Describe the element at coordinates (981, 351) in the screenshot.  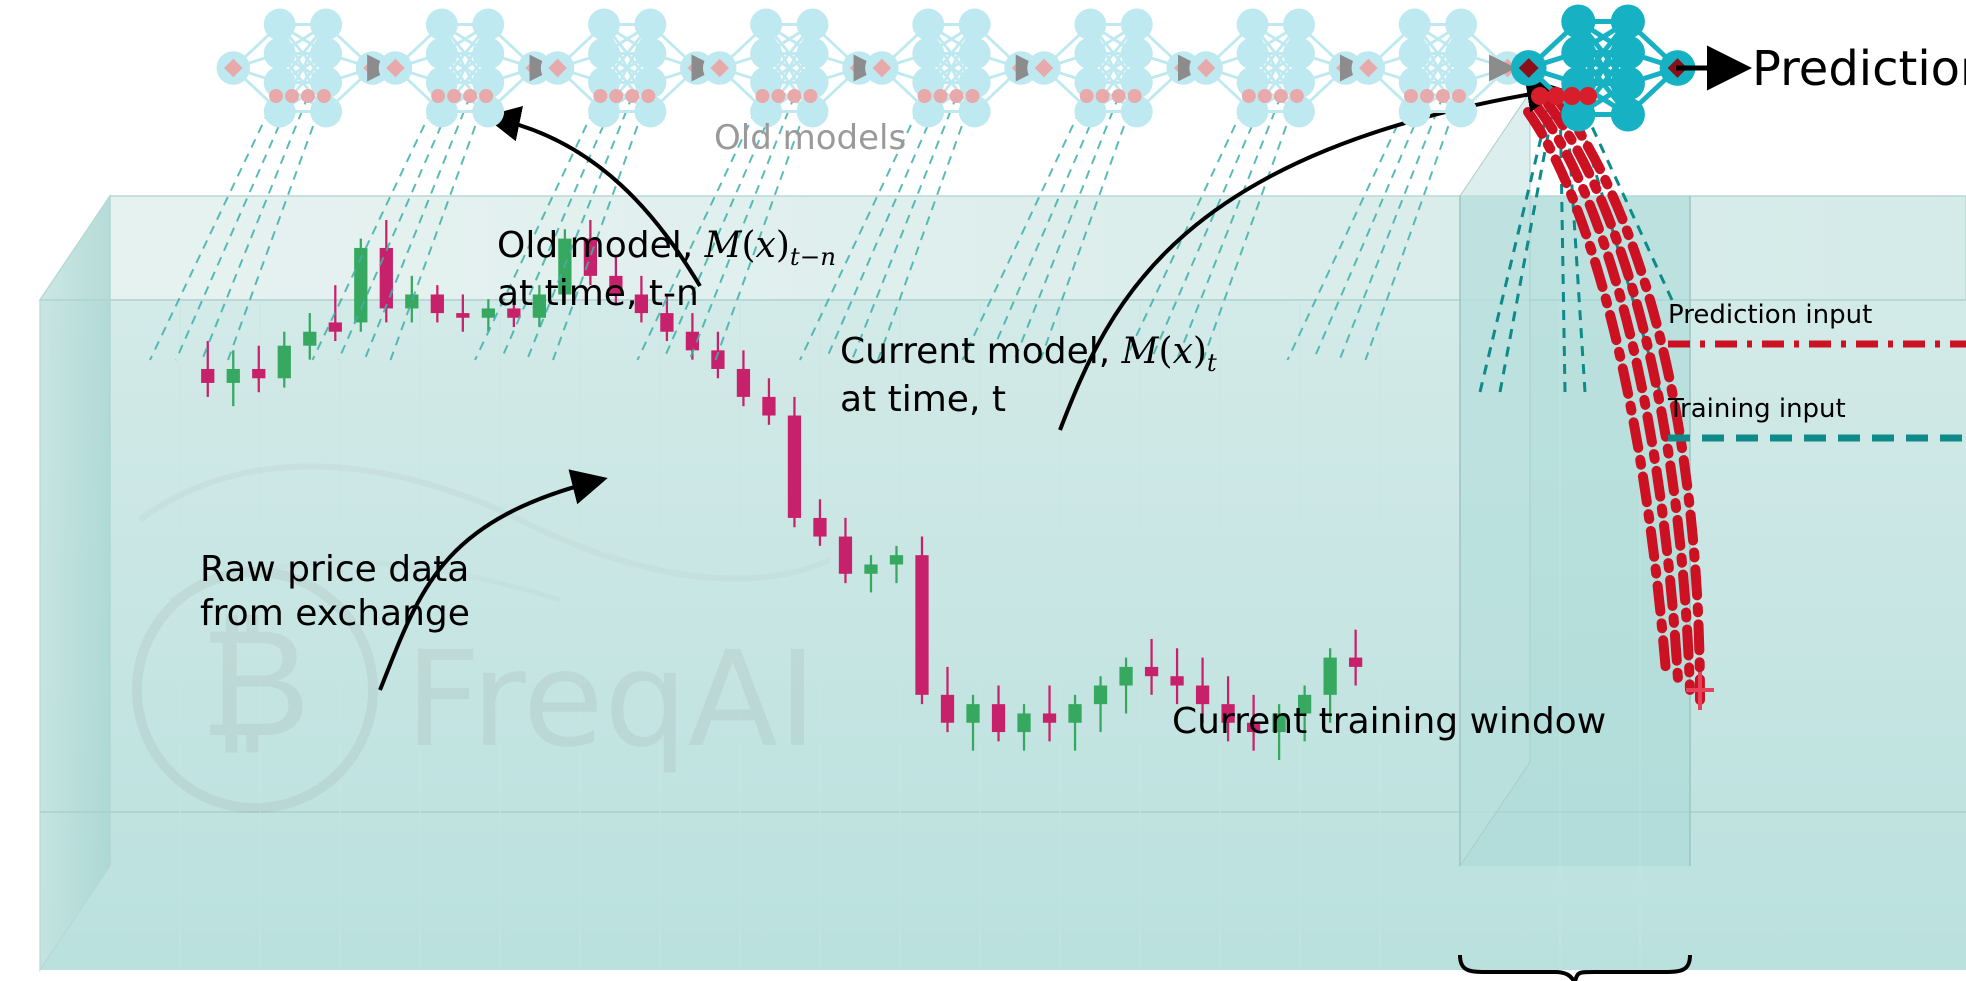
I see `current-model-text-prefix: Current model,` at that location.